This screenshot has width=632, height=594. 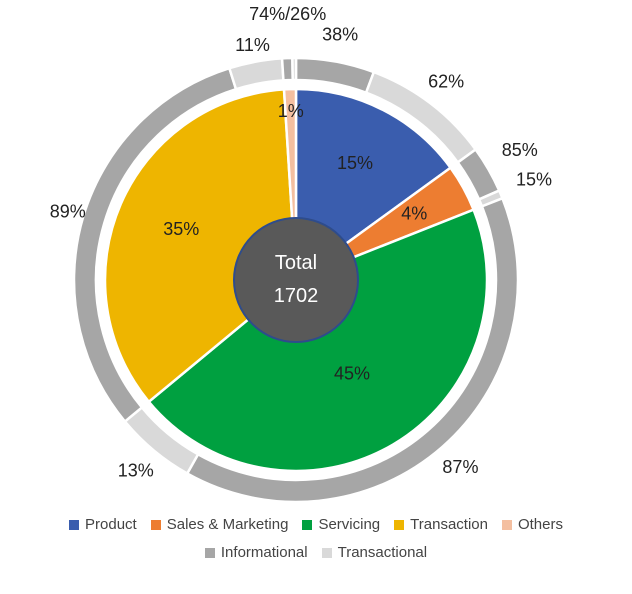 What do you see at coordinates (520, 150) in the screenshot?
I see `outer-label-sales-marketing-informational: 85%` at bounding box center [520, 150].